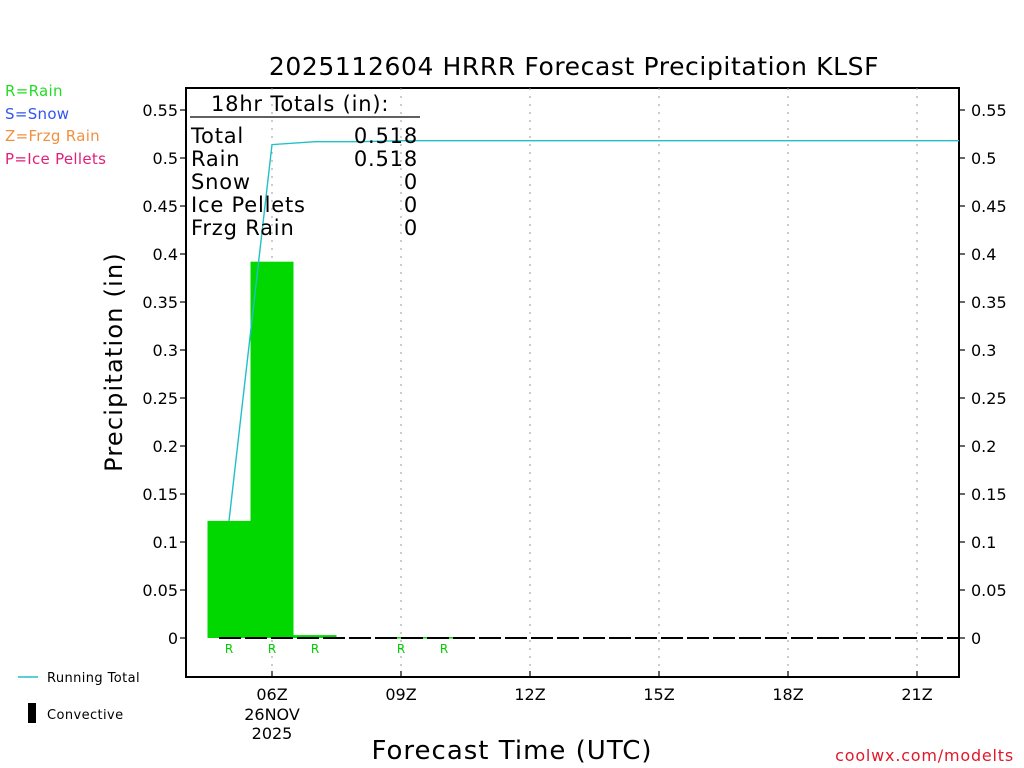  What do you see at coordinates (243, 228) in the screenshot?
I see `totals-row-label: Frzg Rain` at bounding box center [243, 228].